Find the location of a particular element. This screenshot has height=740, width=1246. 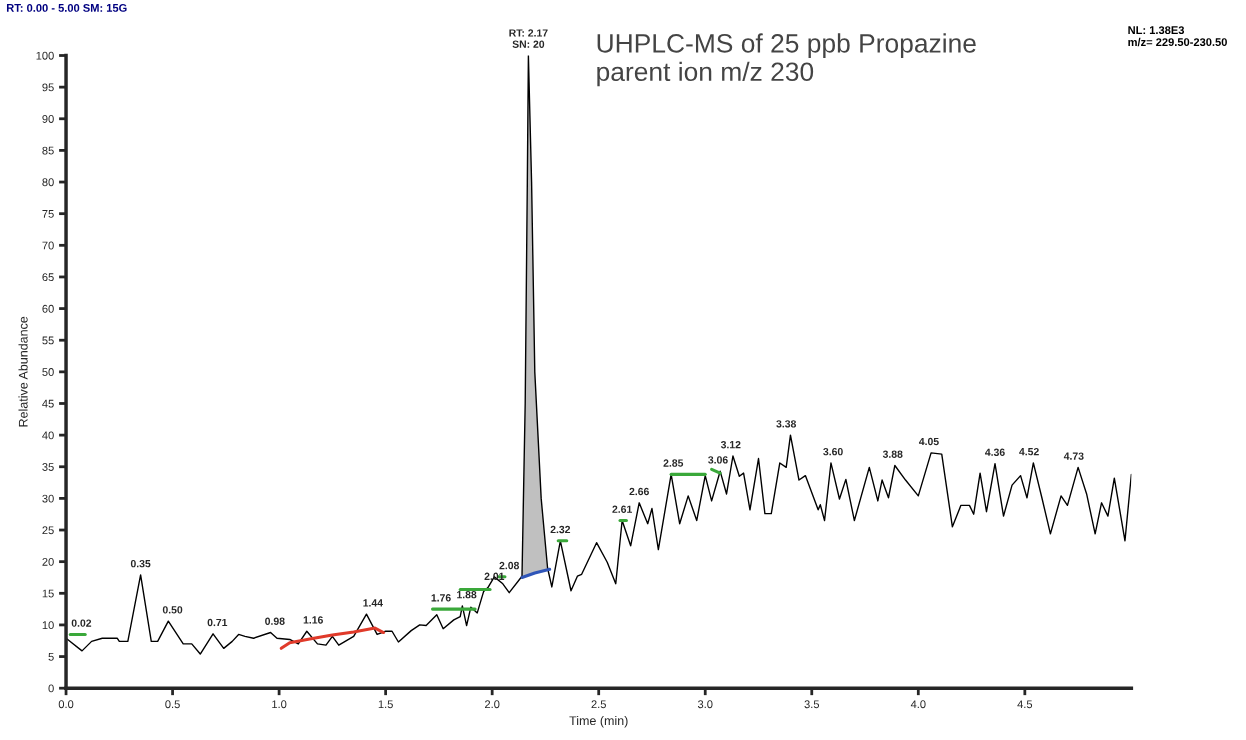

y-tick-label: 75 is located at coordinates (48, 214).